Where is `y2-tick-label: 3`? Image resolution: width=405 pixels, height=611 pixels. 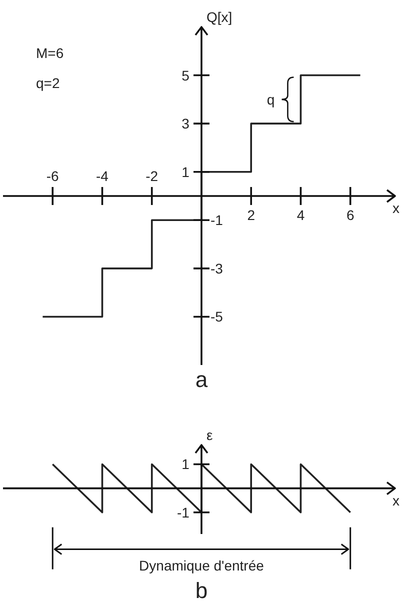
y2-tick-label: 3 is located at coordinates (186, 124).